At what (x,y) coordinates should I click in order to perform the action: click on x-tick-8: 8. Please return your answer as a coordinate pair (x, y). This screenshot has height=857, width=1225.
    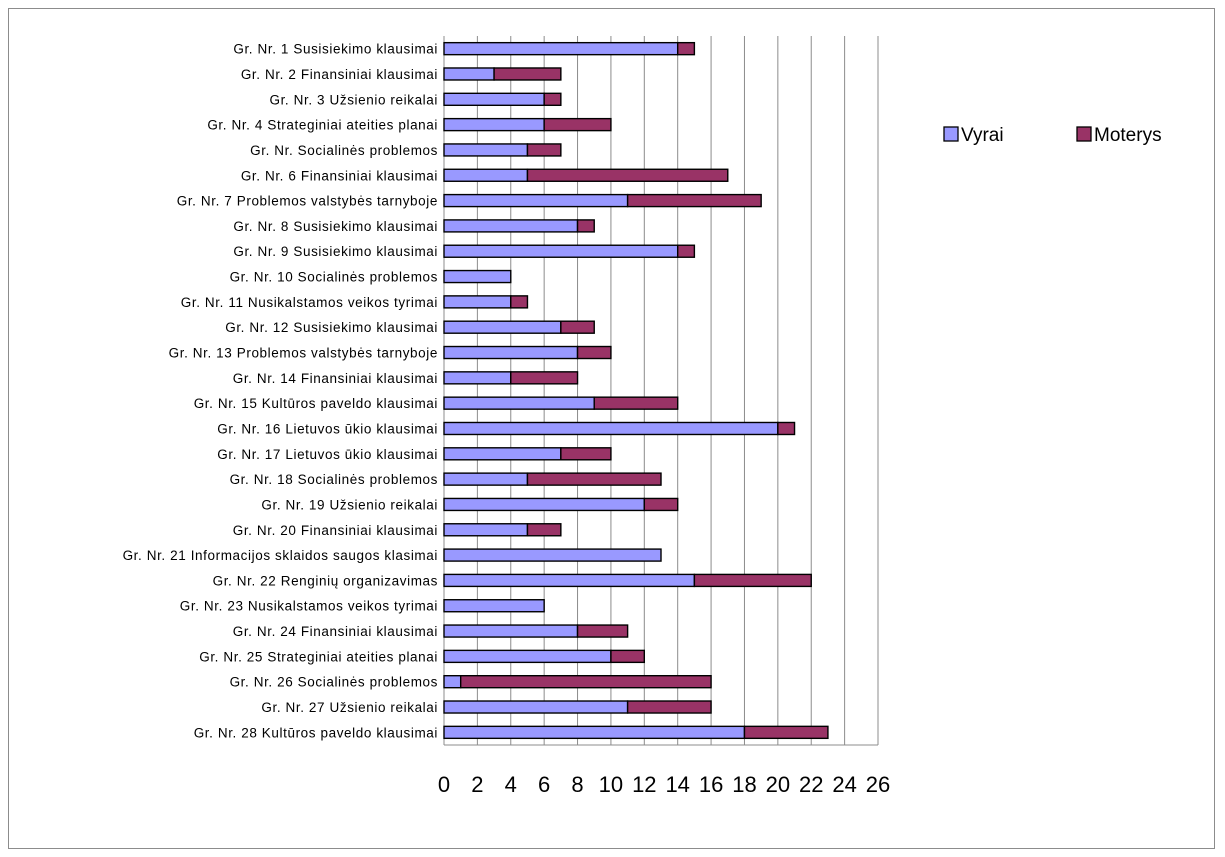
    Looking at the image, I should click on (577, 784).